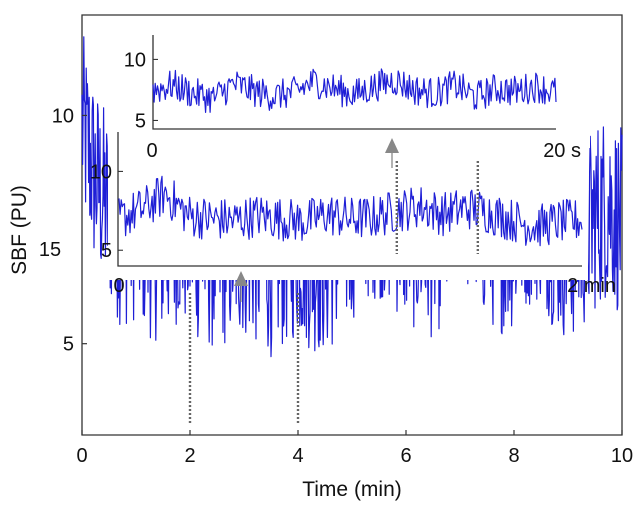 The height and width of the screenshot is (508, 641). Describe the element at coordinates (63, 116) in the screenshot. I see `y-tick-label: 10` at that location.